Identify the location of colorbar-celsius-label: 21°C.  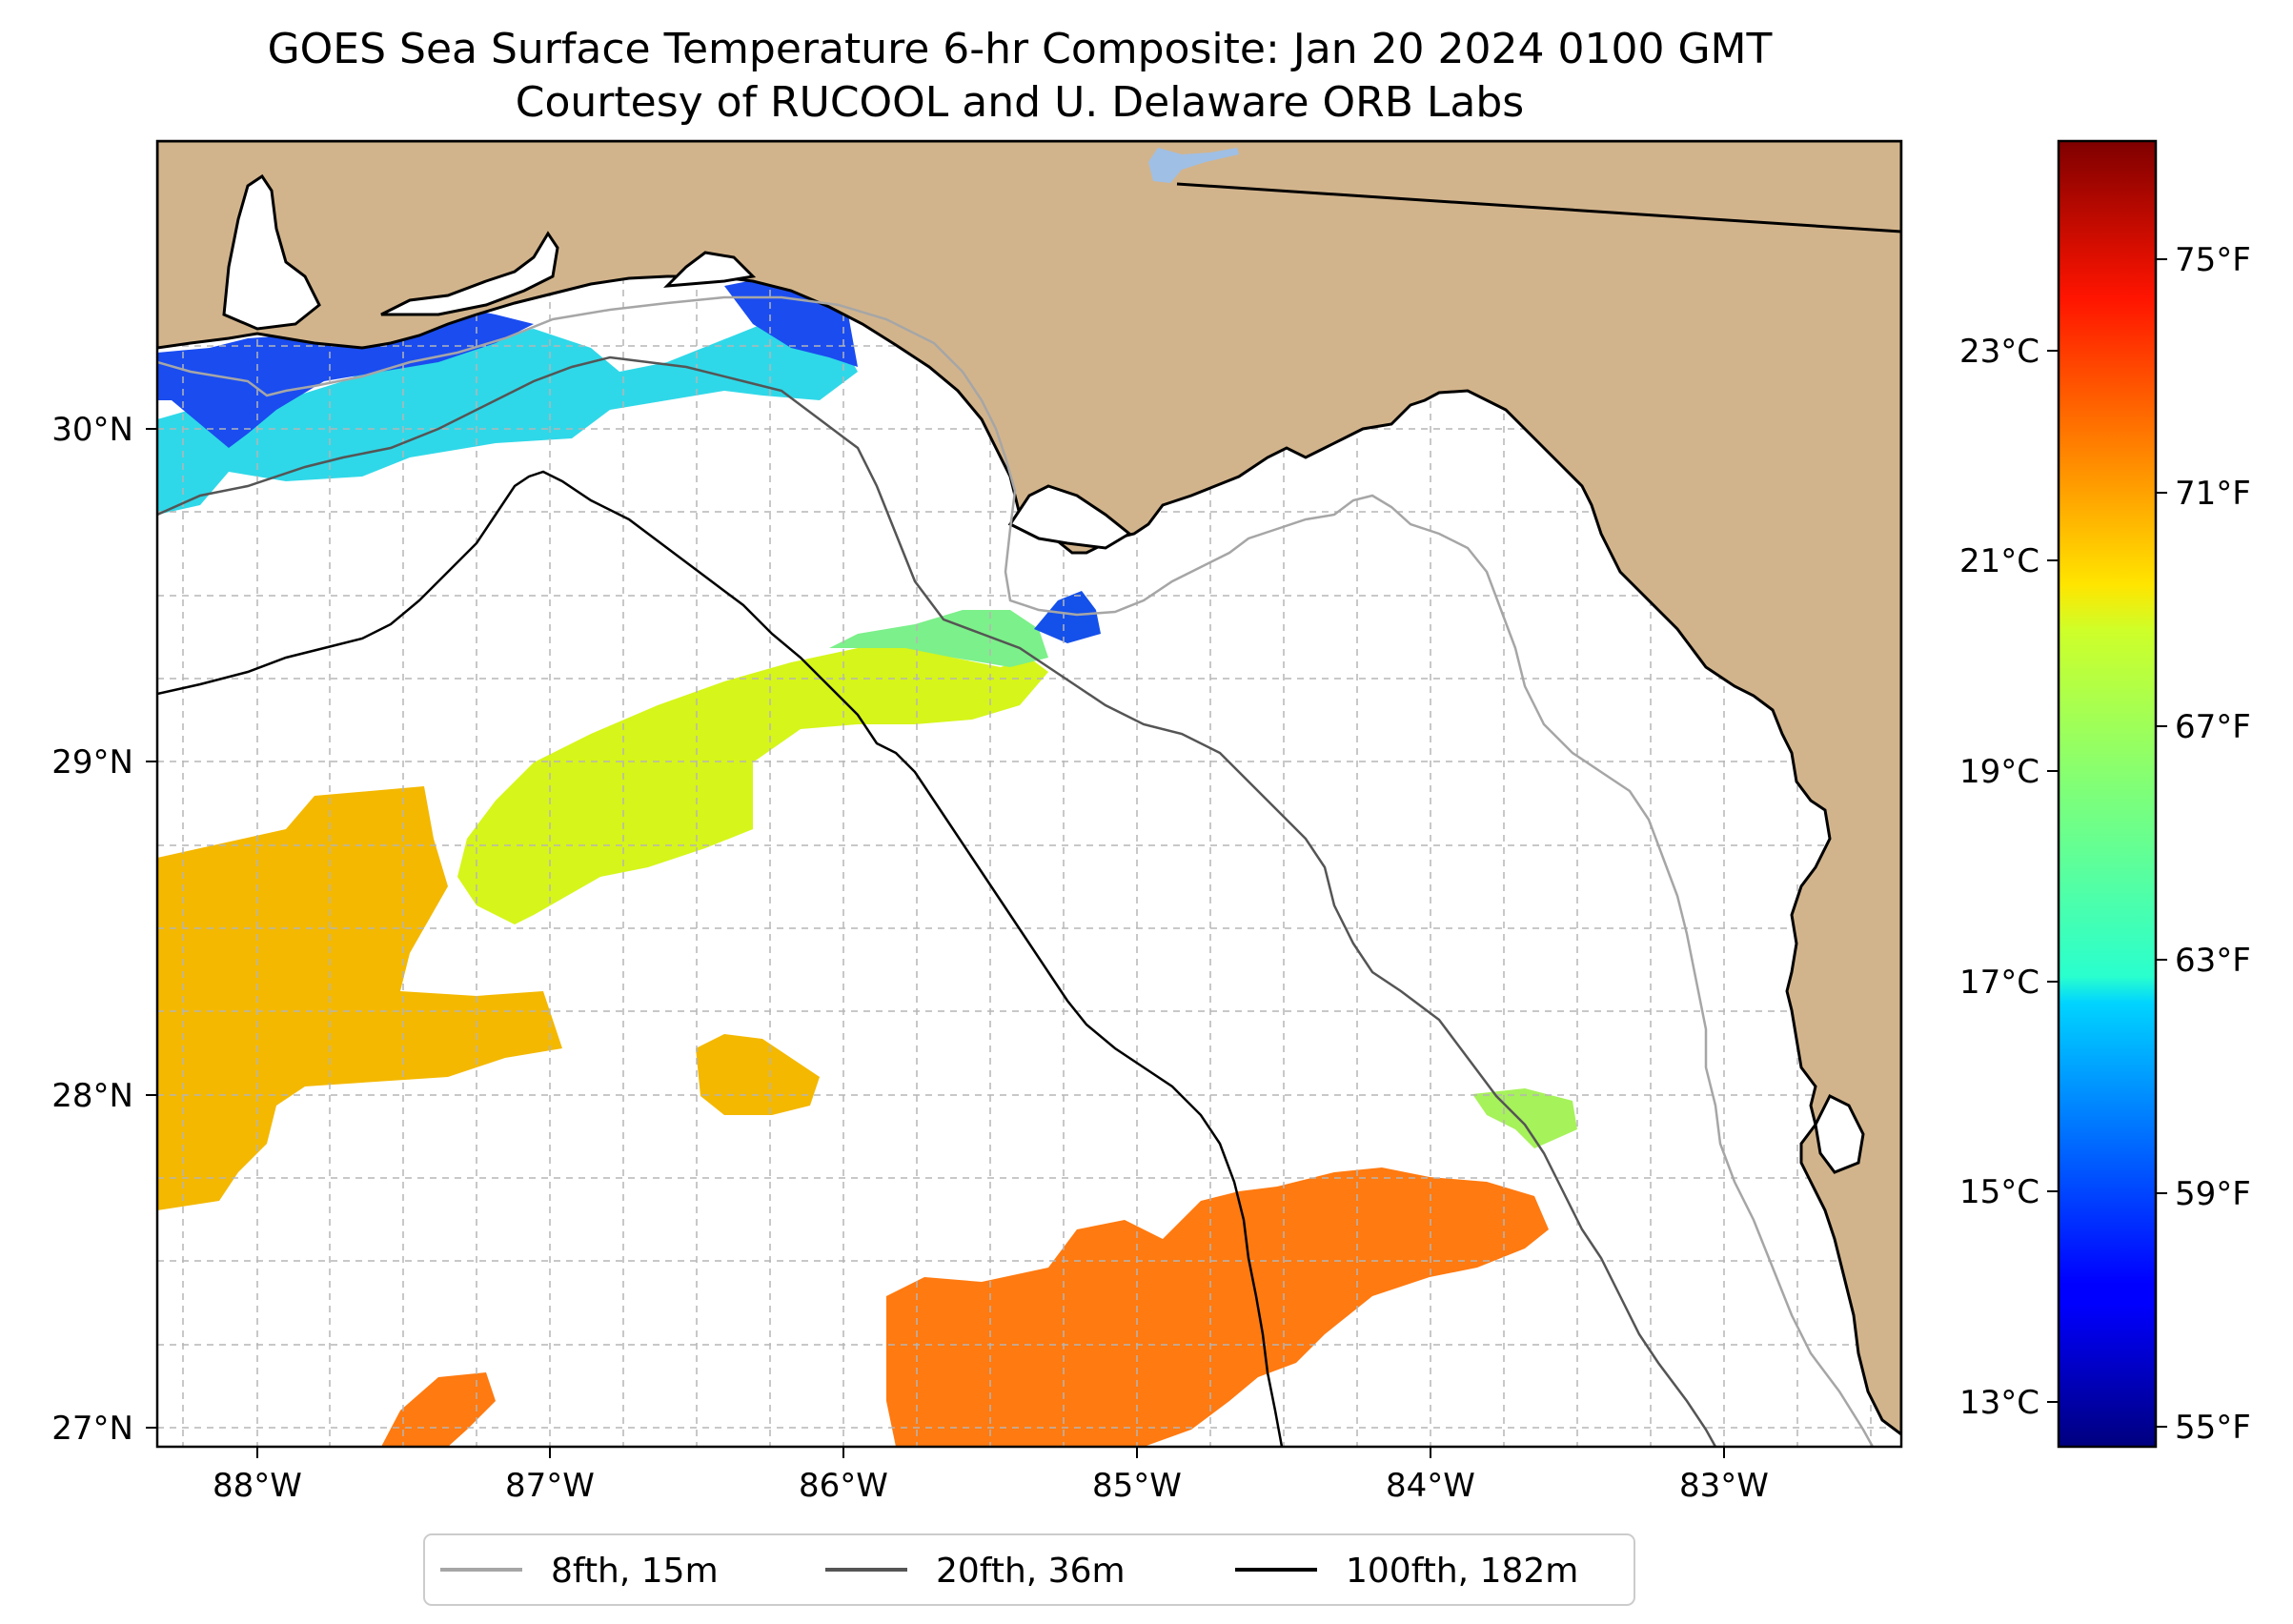
(1999, 561).